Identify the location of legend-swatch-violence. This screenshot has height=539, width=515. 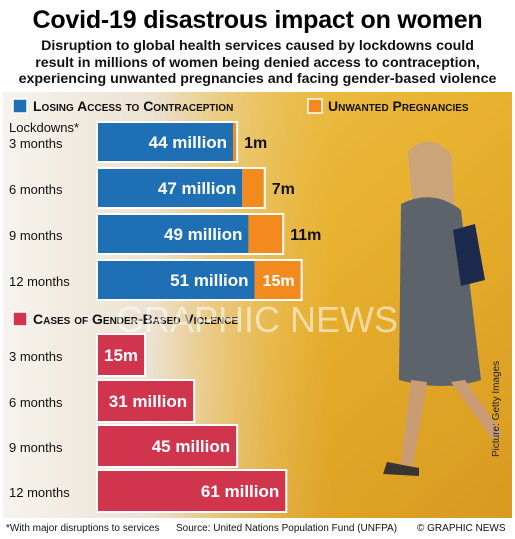
(20, 319).